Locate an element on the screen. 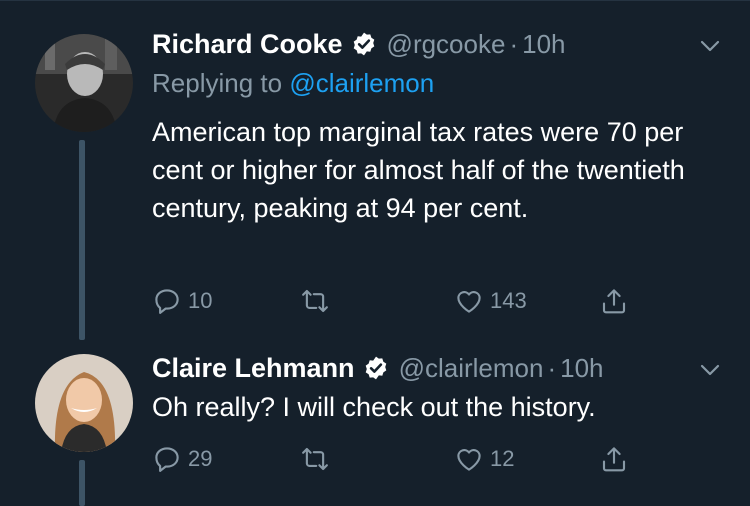  replying-to-link: @clairlemon is located at coordinates (362, 83).